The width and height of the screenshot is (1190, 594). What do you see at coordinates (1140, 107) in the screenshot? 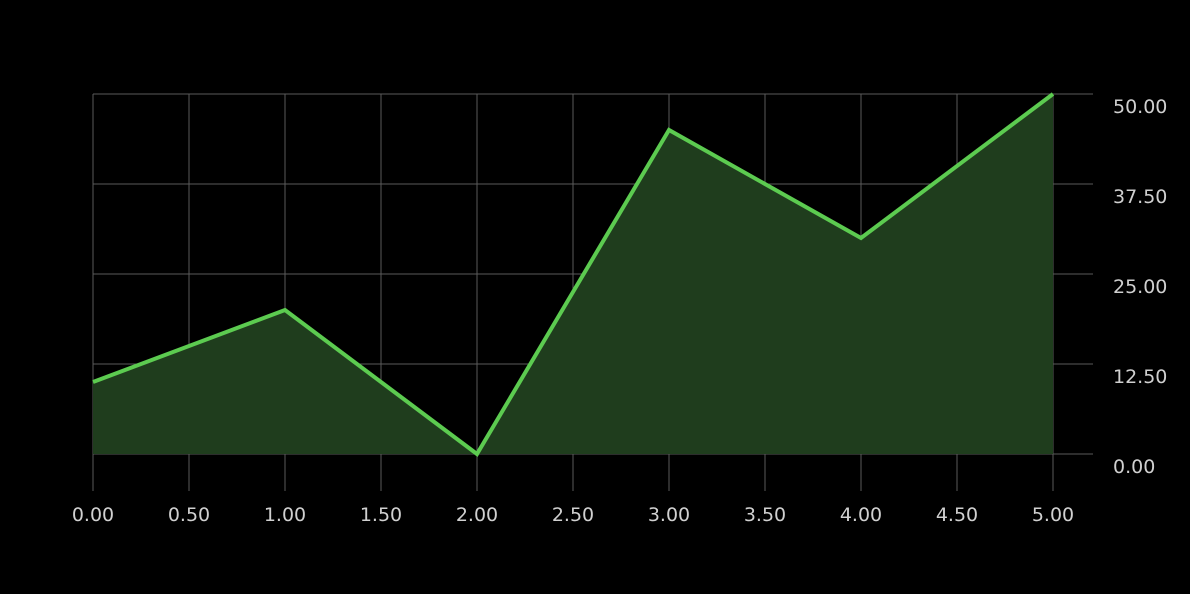
I see `y-tick-label: 50.00` at bounding box center [1140, 107].